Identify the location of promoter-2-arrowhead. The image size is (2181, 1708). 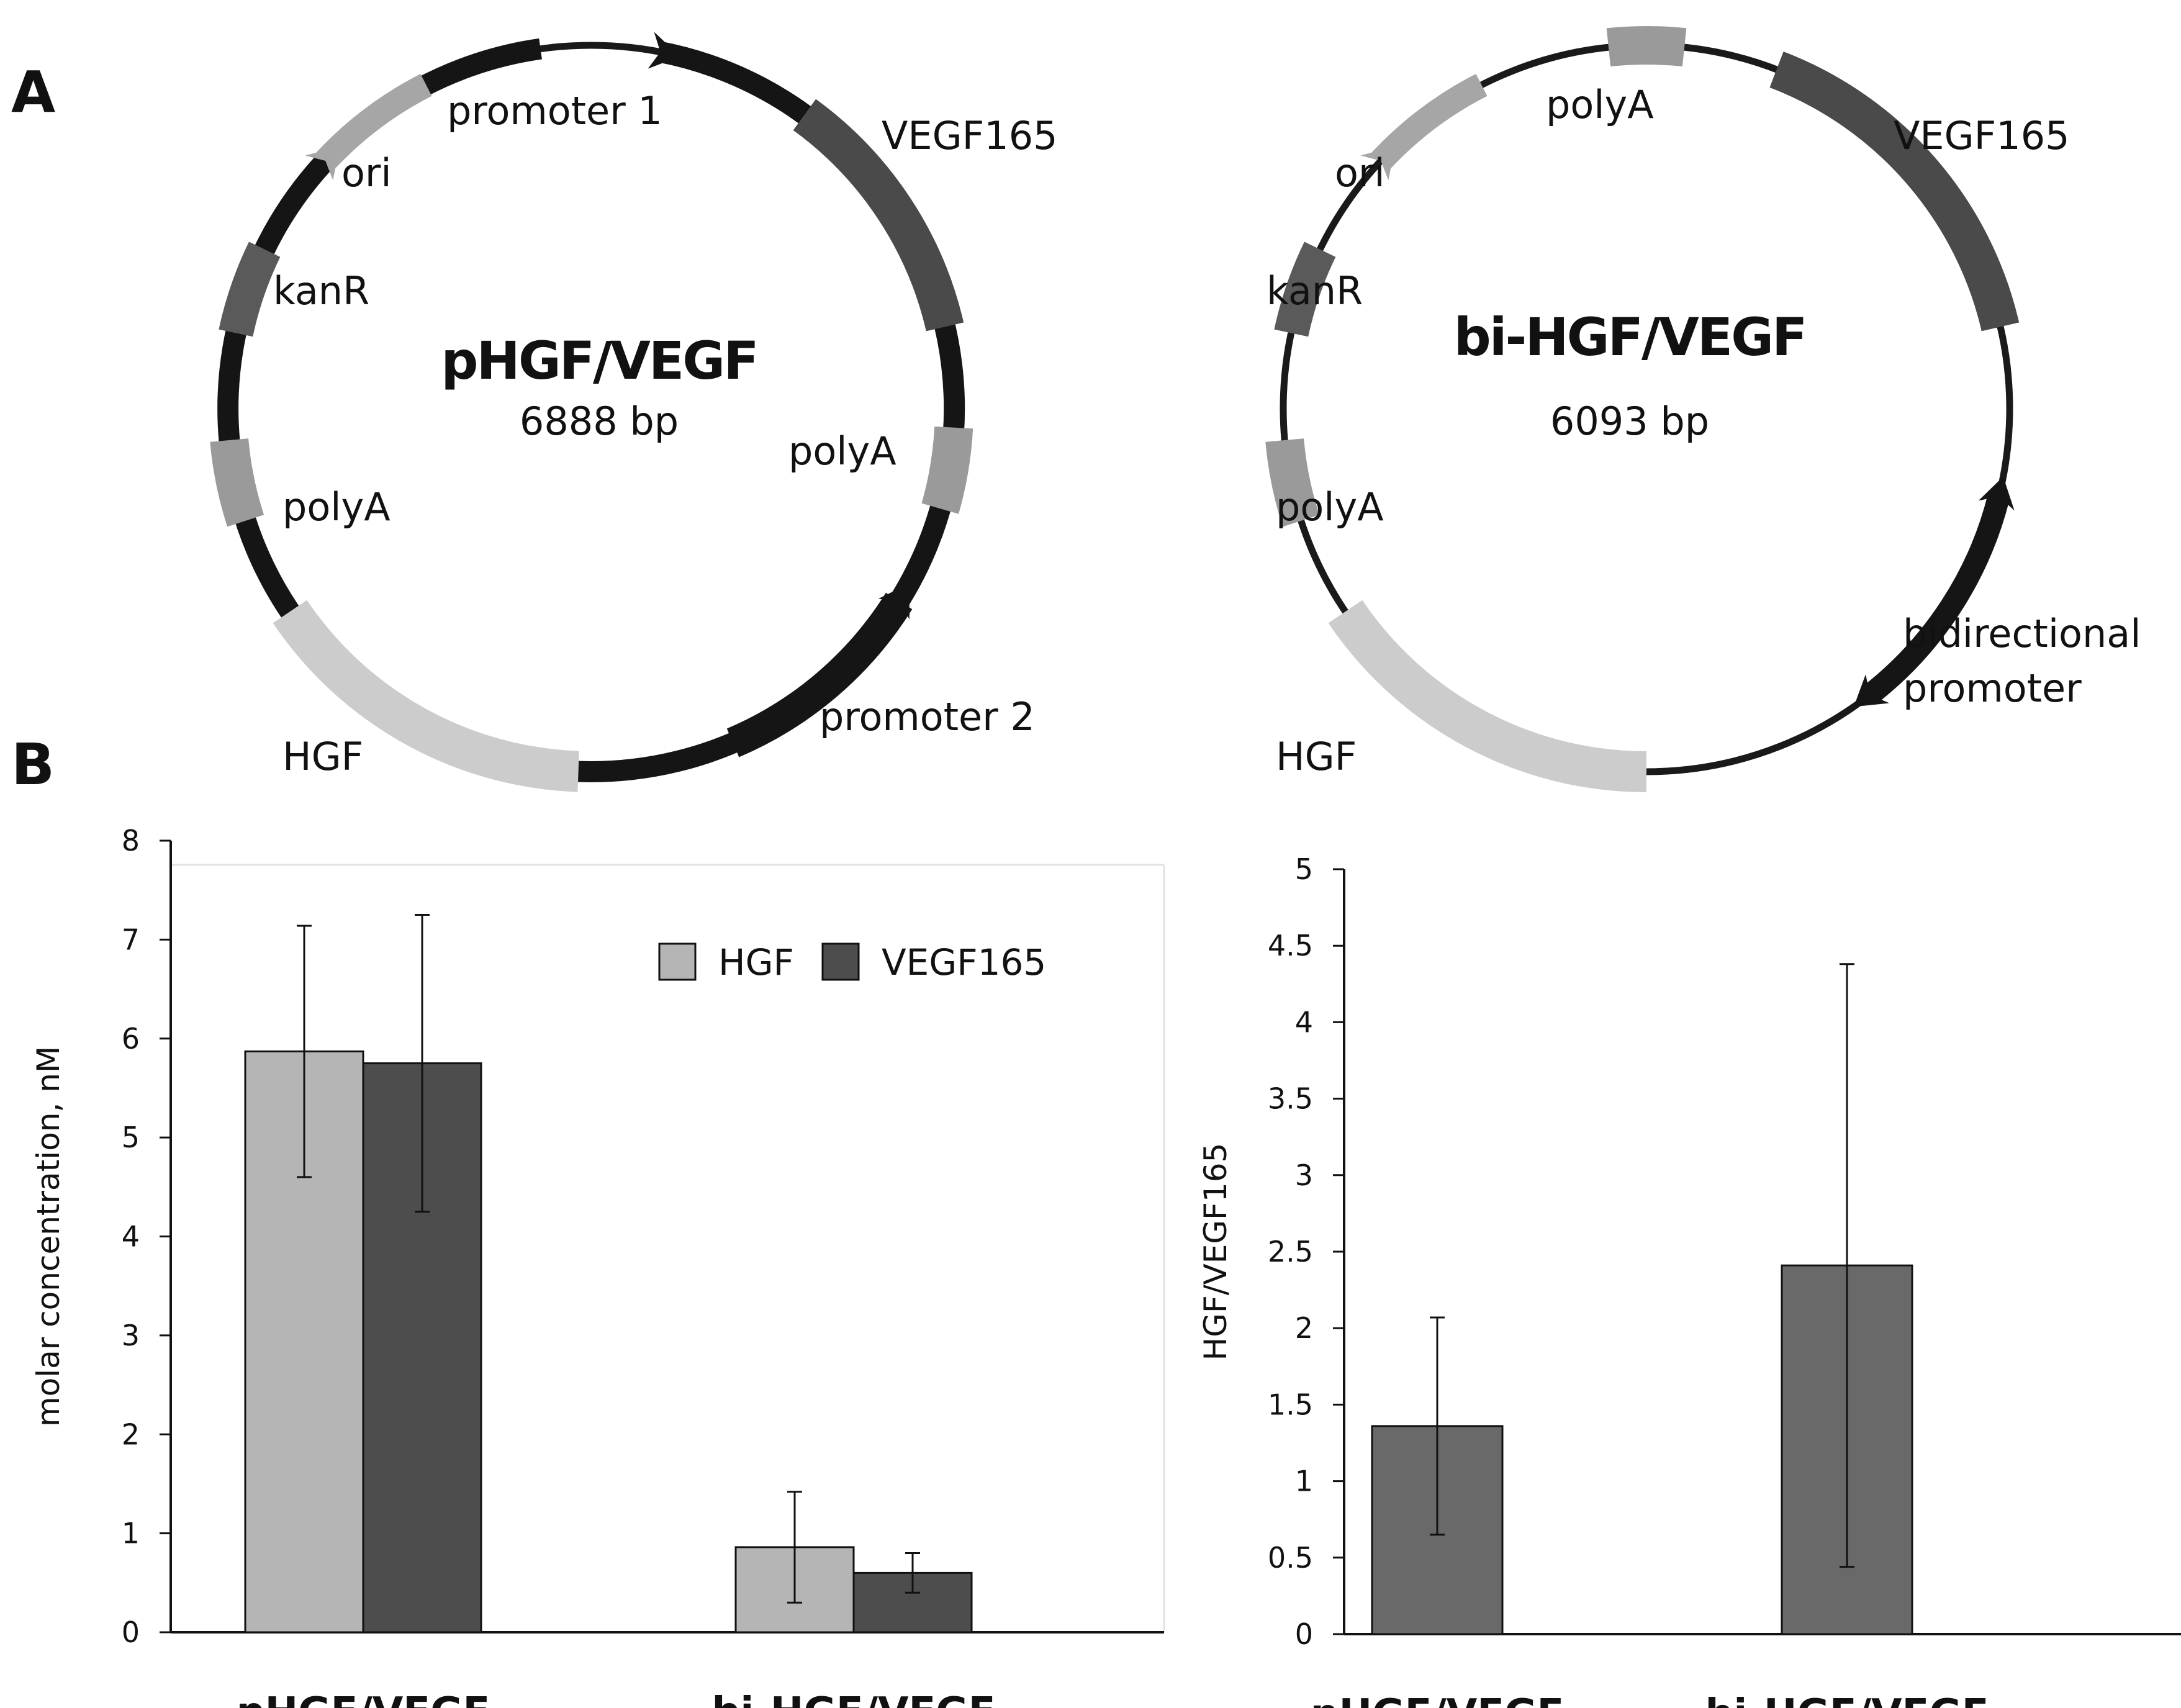
(894, 601).